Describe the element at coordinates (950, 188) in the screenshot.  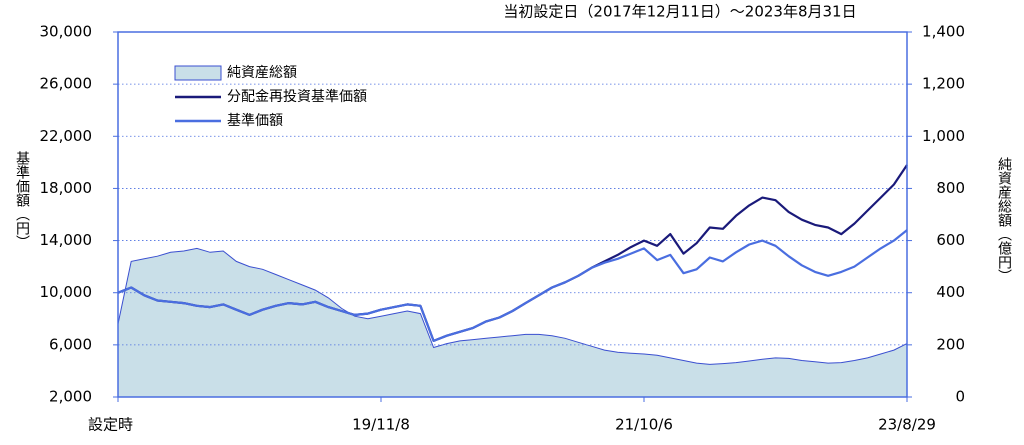
I see `y2-tick-label: 800` at that location.